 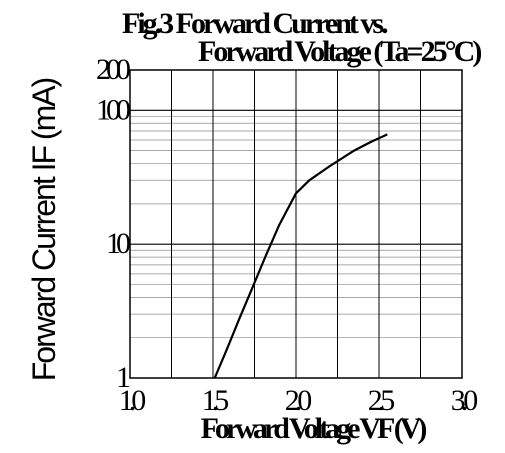 What do you see at coordinates (118, 243) in the screenshot?
I see `y-tick-label: 10` at bounding box center [118, 243].